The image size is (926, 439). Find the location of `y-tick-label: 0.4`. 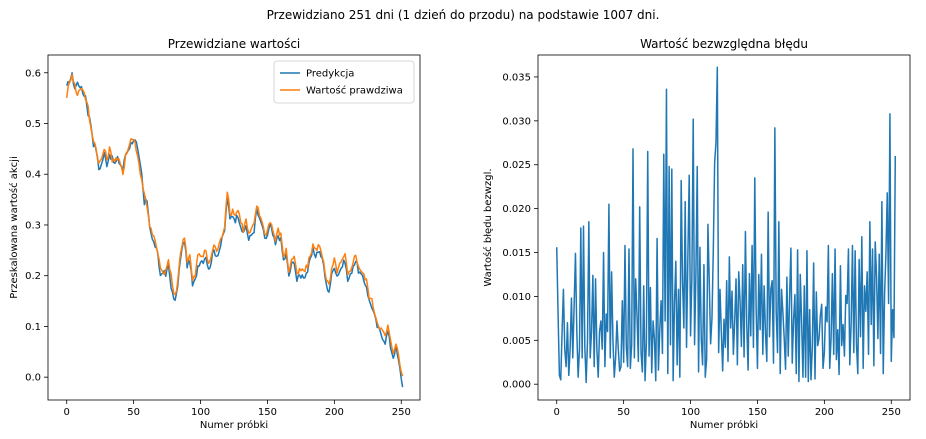

y-tick-label: 0.4 is located at coordinates (33, 175).